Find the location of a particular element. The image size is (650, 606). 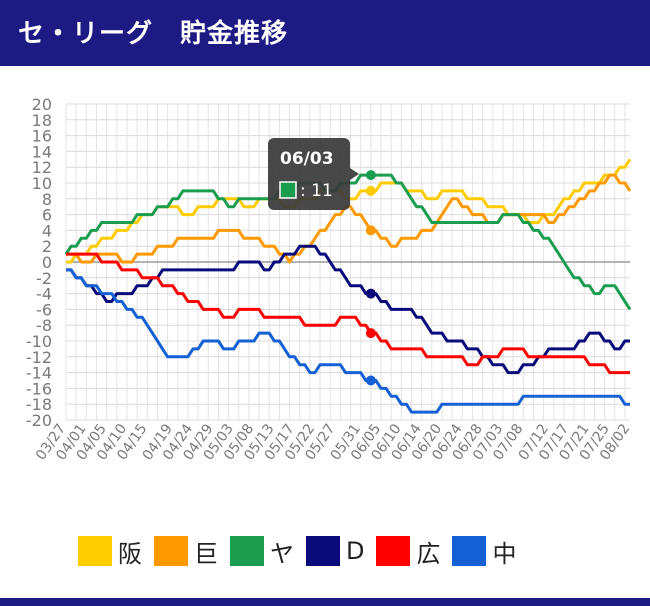

legend-item: D is located at coordinates (335, 551).